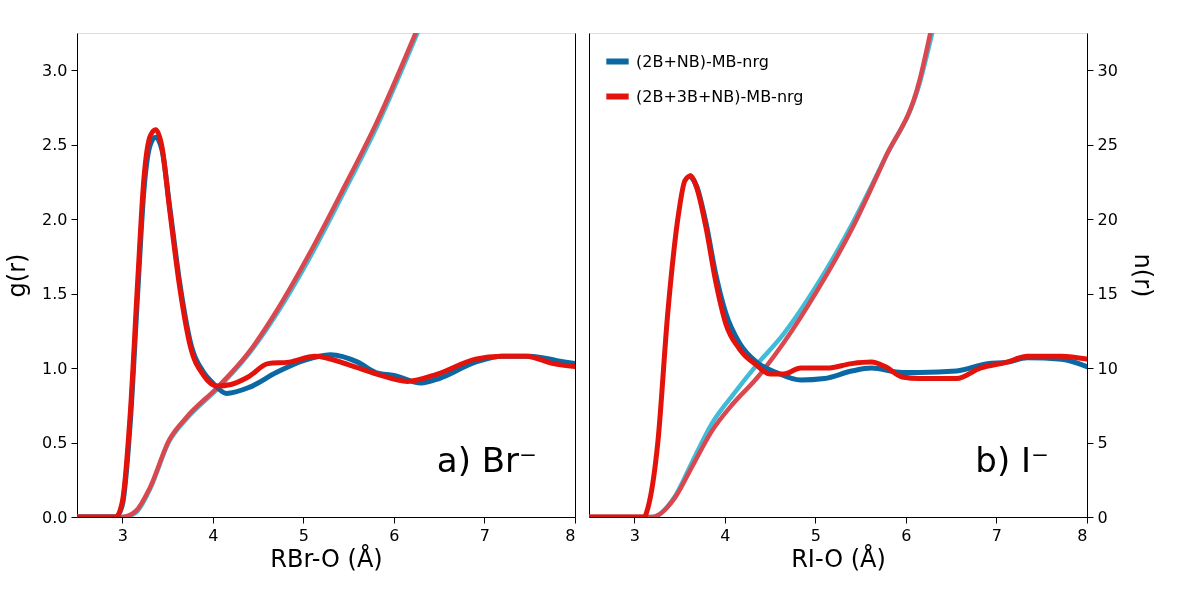 The height and width of the screenshot is (594, 1190). Describe the element at coordinates (17, 275) in the screenshot. I see `y-axis-title: g(r)` at that location.